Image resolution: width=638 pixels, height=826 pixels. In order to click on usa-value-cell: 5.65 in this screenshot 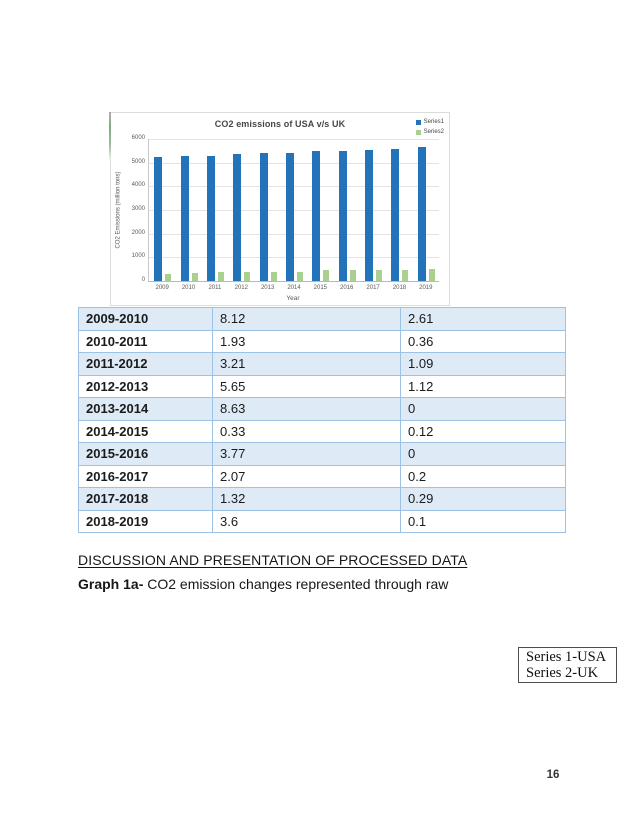, I will do `click(306, 386)`.